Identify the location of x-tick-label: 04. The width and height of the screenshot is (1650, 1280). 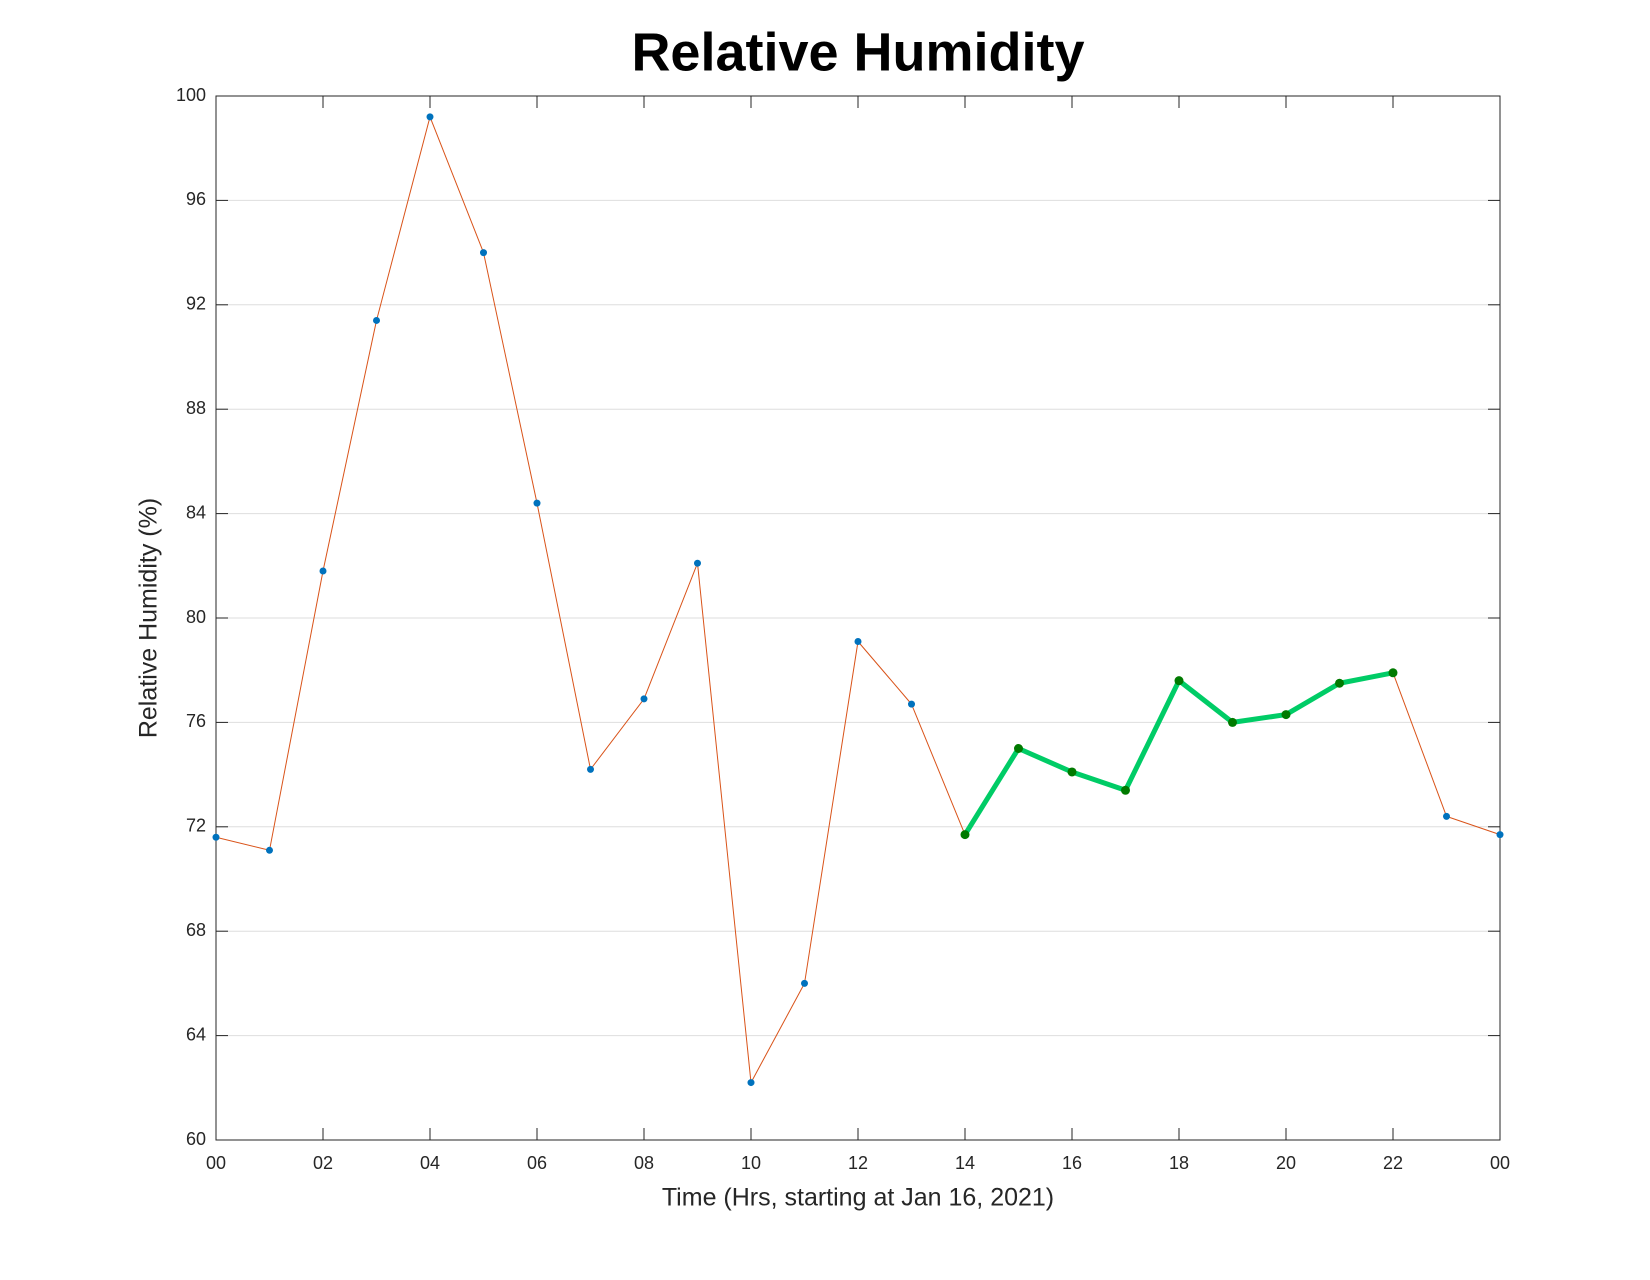
(430, 1163).